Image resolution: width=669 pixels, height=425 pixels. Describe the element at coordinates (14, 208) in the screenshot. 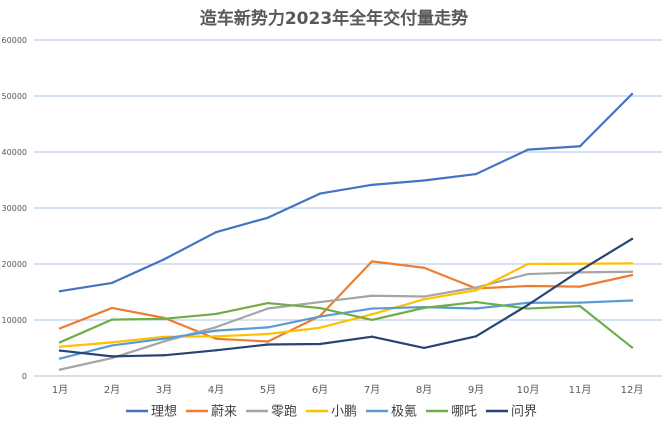

I see `y-tick-label: 30000` at that location.